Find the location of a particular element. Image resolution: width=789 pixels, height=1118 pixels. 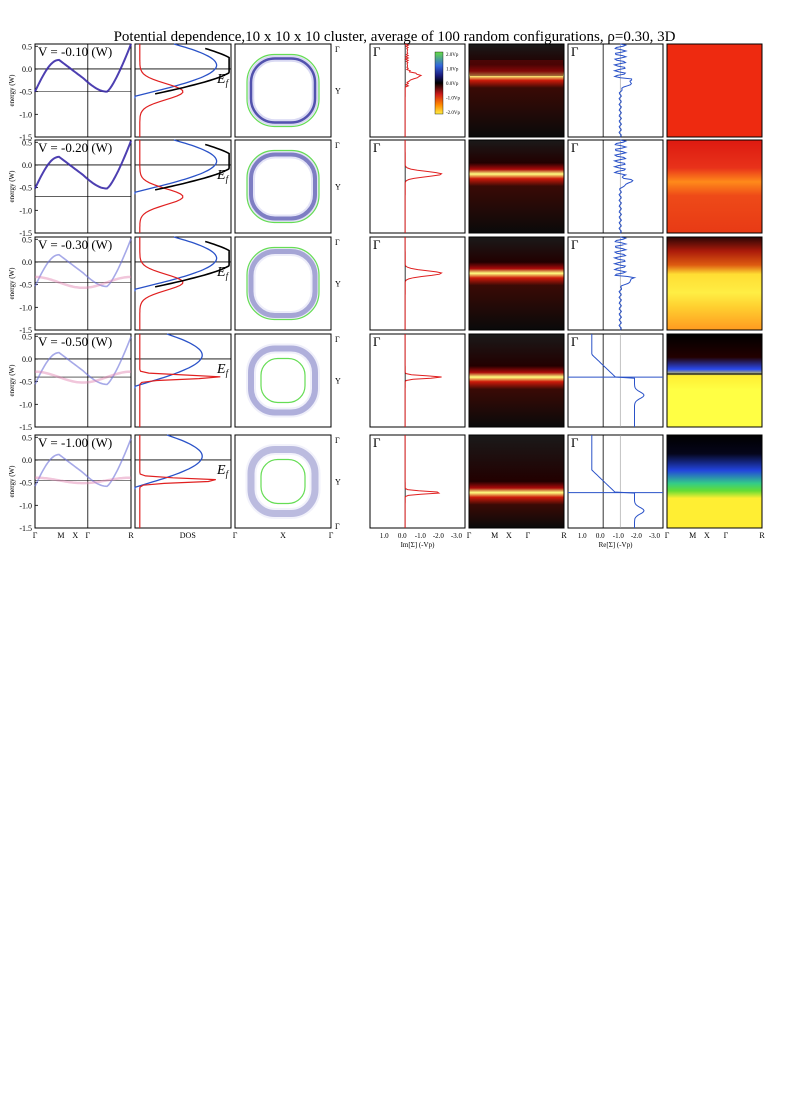

row-1-band-panel is located at coordinates (83, 90).